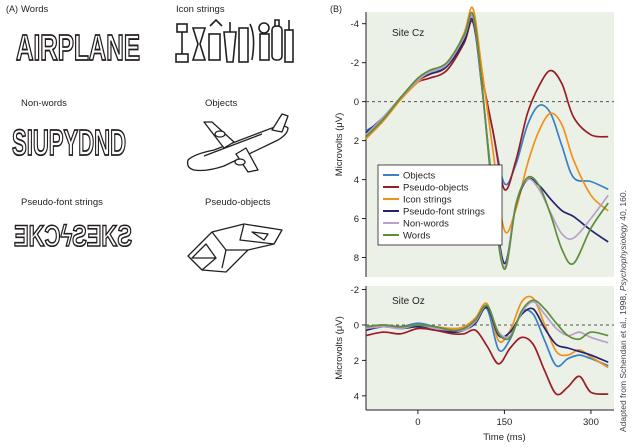  What do you see at coordinates (355, 290) in the screenshot?
I see `y-tick-label-oz: -2` at bounding box center [355, 290].